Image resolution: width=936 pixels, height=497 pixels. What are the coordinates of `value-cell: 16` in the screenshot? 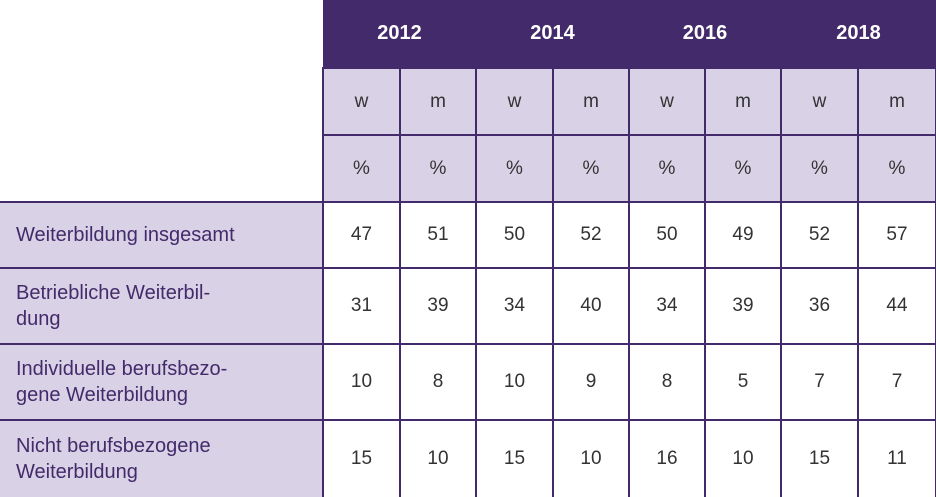 It's located at (666, 458).